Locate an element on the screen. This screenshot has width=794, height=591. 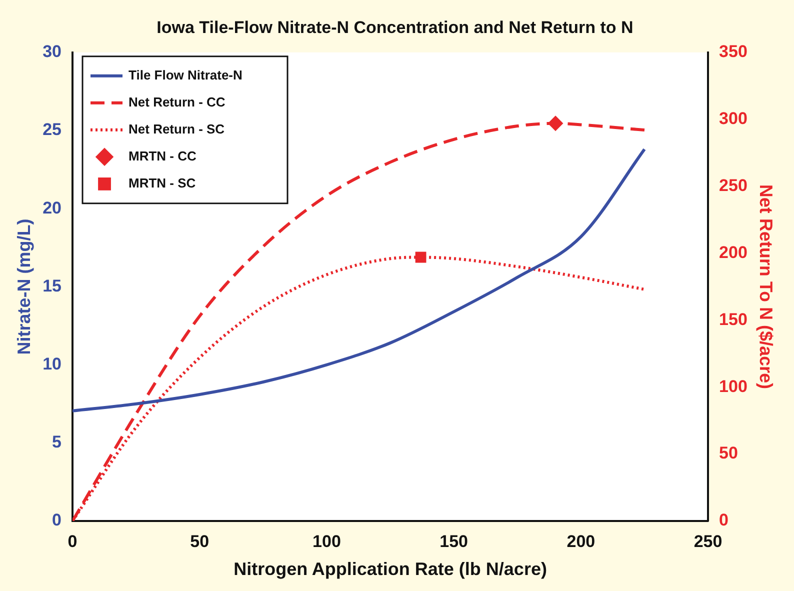
x-tick-label: 150 is located at coordinates (454, 541).